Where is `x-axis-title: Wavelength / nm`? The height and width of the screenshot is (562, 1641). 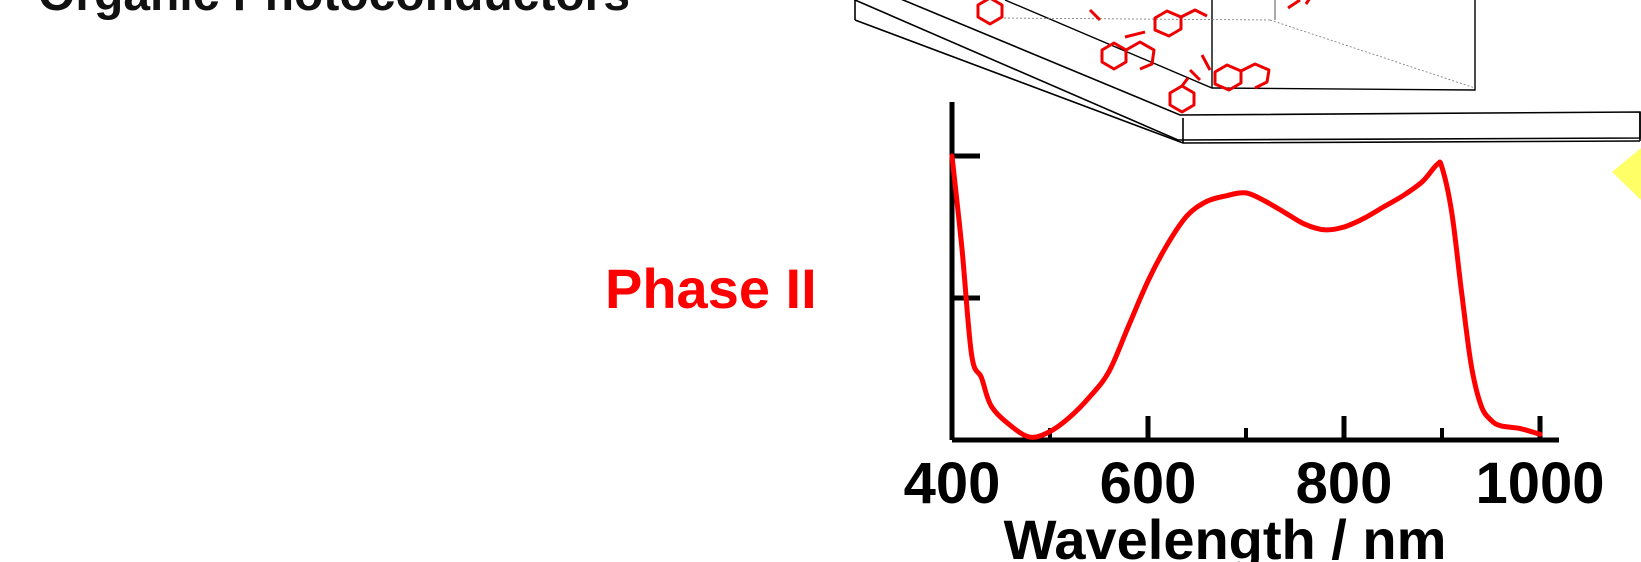
x-axis-title: Wavelength / nm is located at coordinates (1225, 535).